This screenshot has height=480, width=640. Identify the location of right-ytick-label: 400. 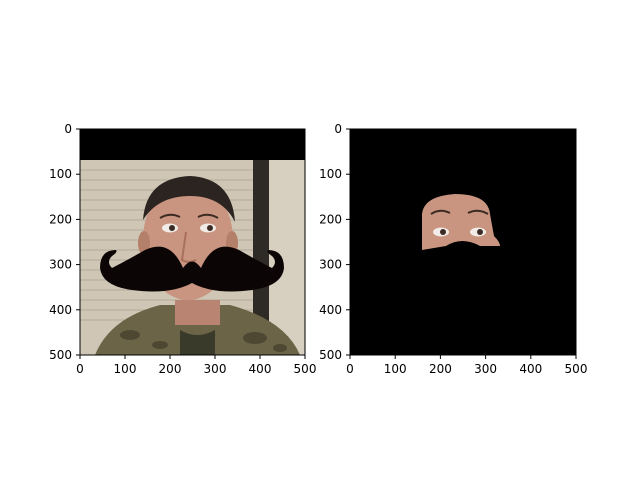
(330, 310).